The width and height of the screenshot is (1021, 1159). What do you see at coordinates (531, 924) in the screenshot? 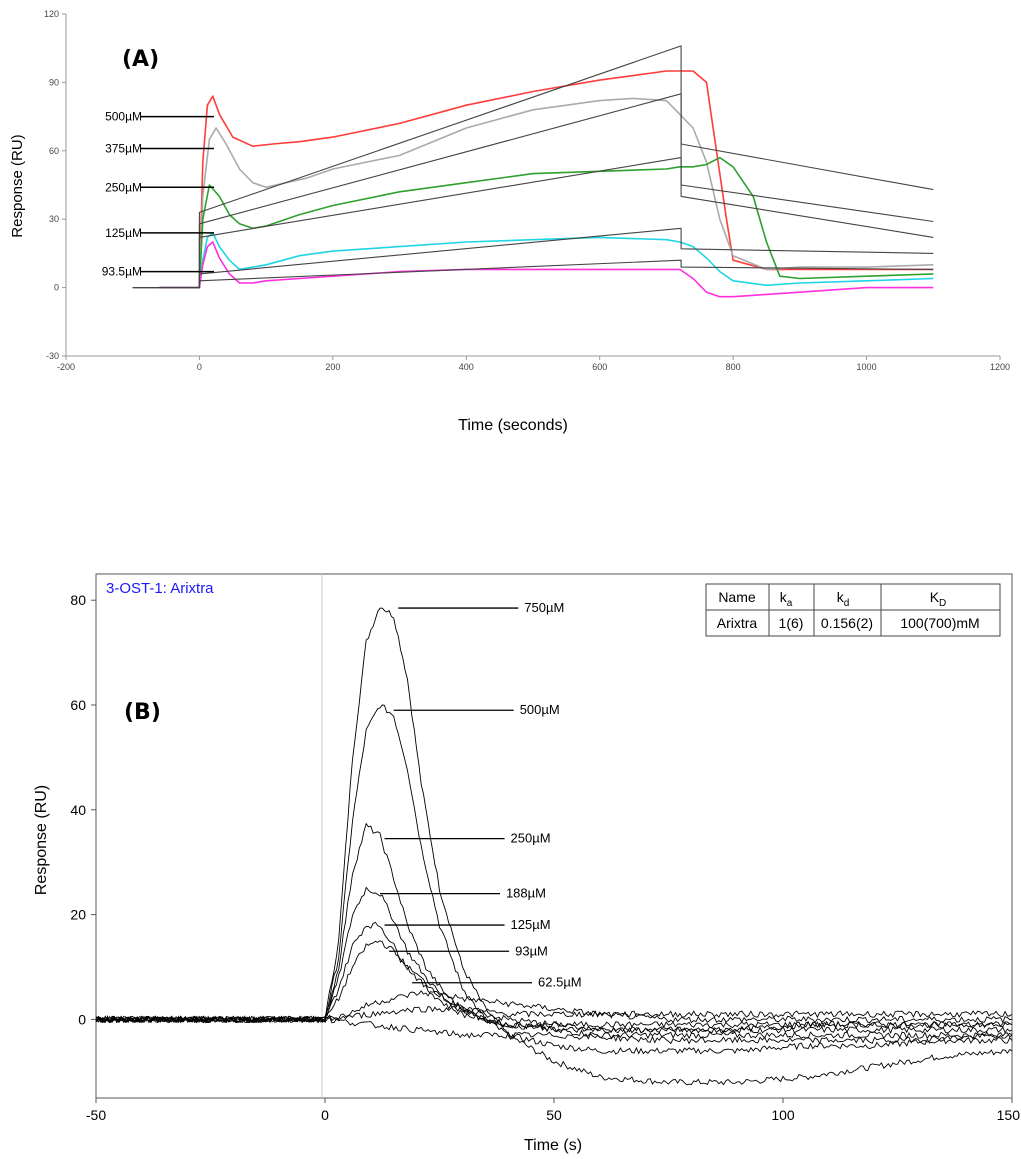
I see `panel-b-annotation-label: 125µM` at bounding box center [531, 924].